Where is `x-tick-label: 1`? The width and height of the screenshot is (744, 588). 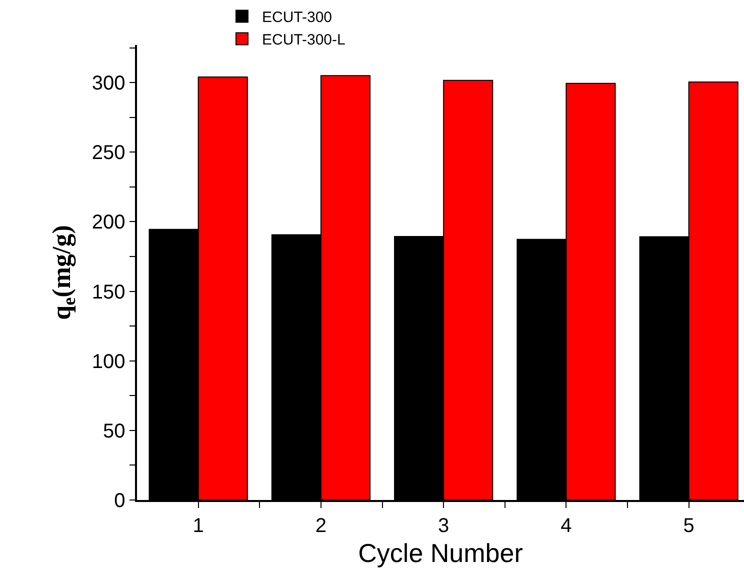
x-tick-label: 1 is located at coordinates (198, 525).